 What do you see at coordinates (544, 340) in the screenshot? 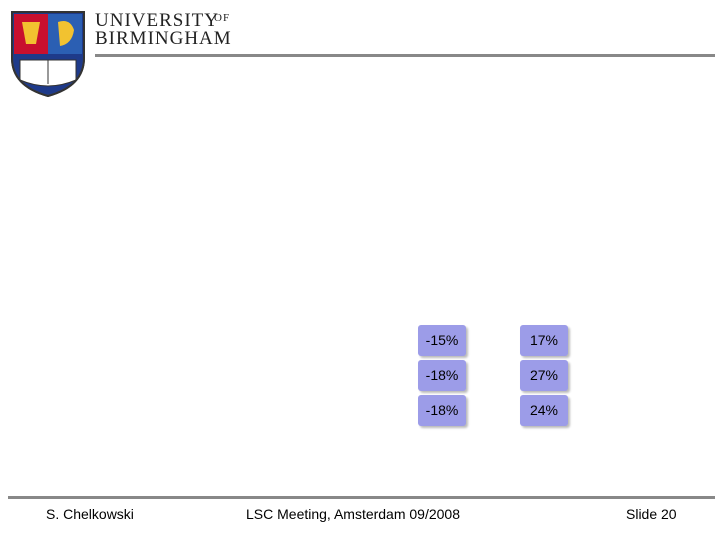
I see `table-cell: 17%` at bounding box center [544, 340].